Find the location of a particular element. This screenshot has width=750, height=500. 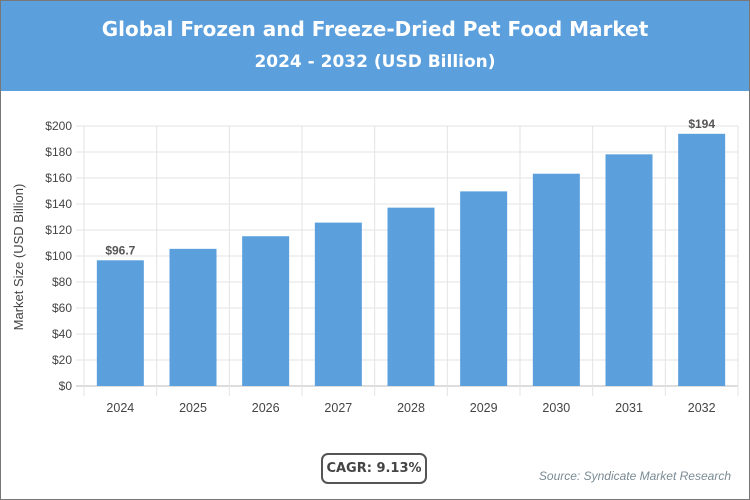

data-label-2024: $96.7 is located at coordinates (120, 250).